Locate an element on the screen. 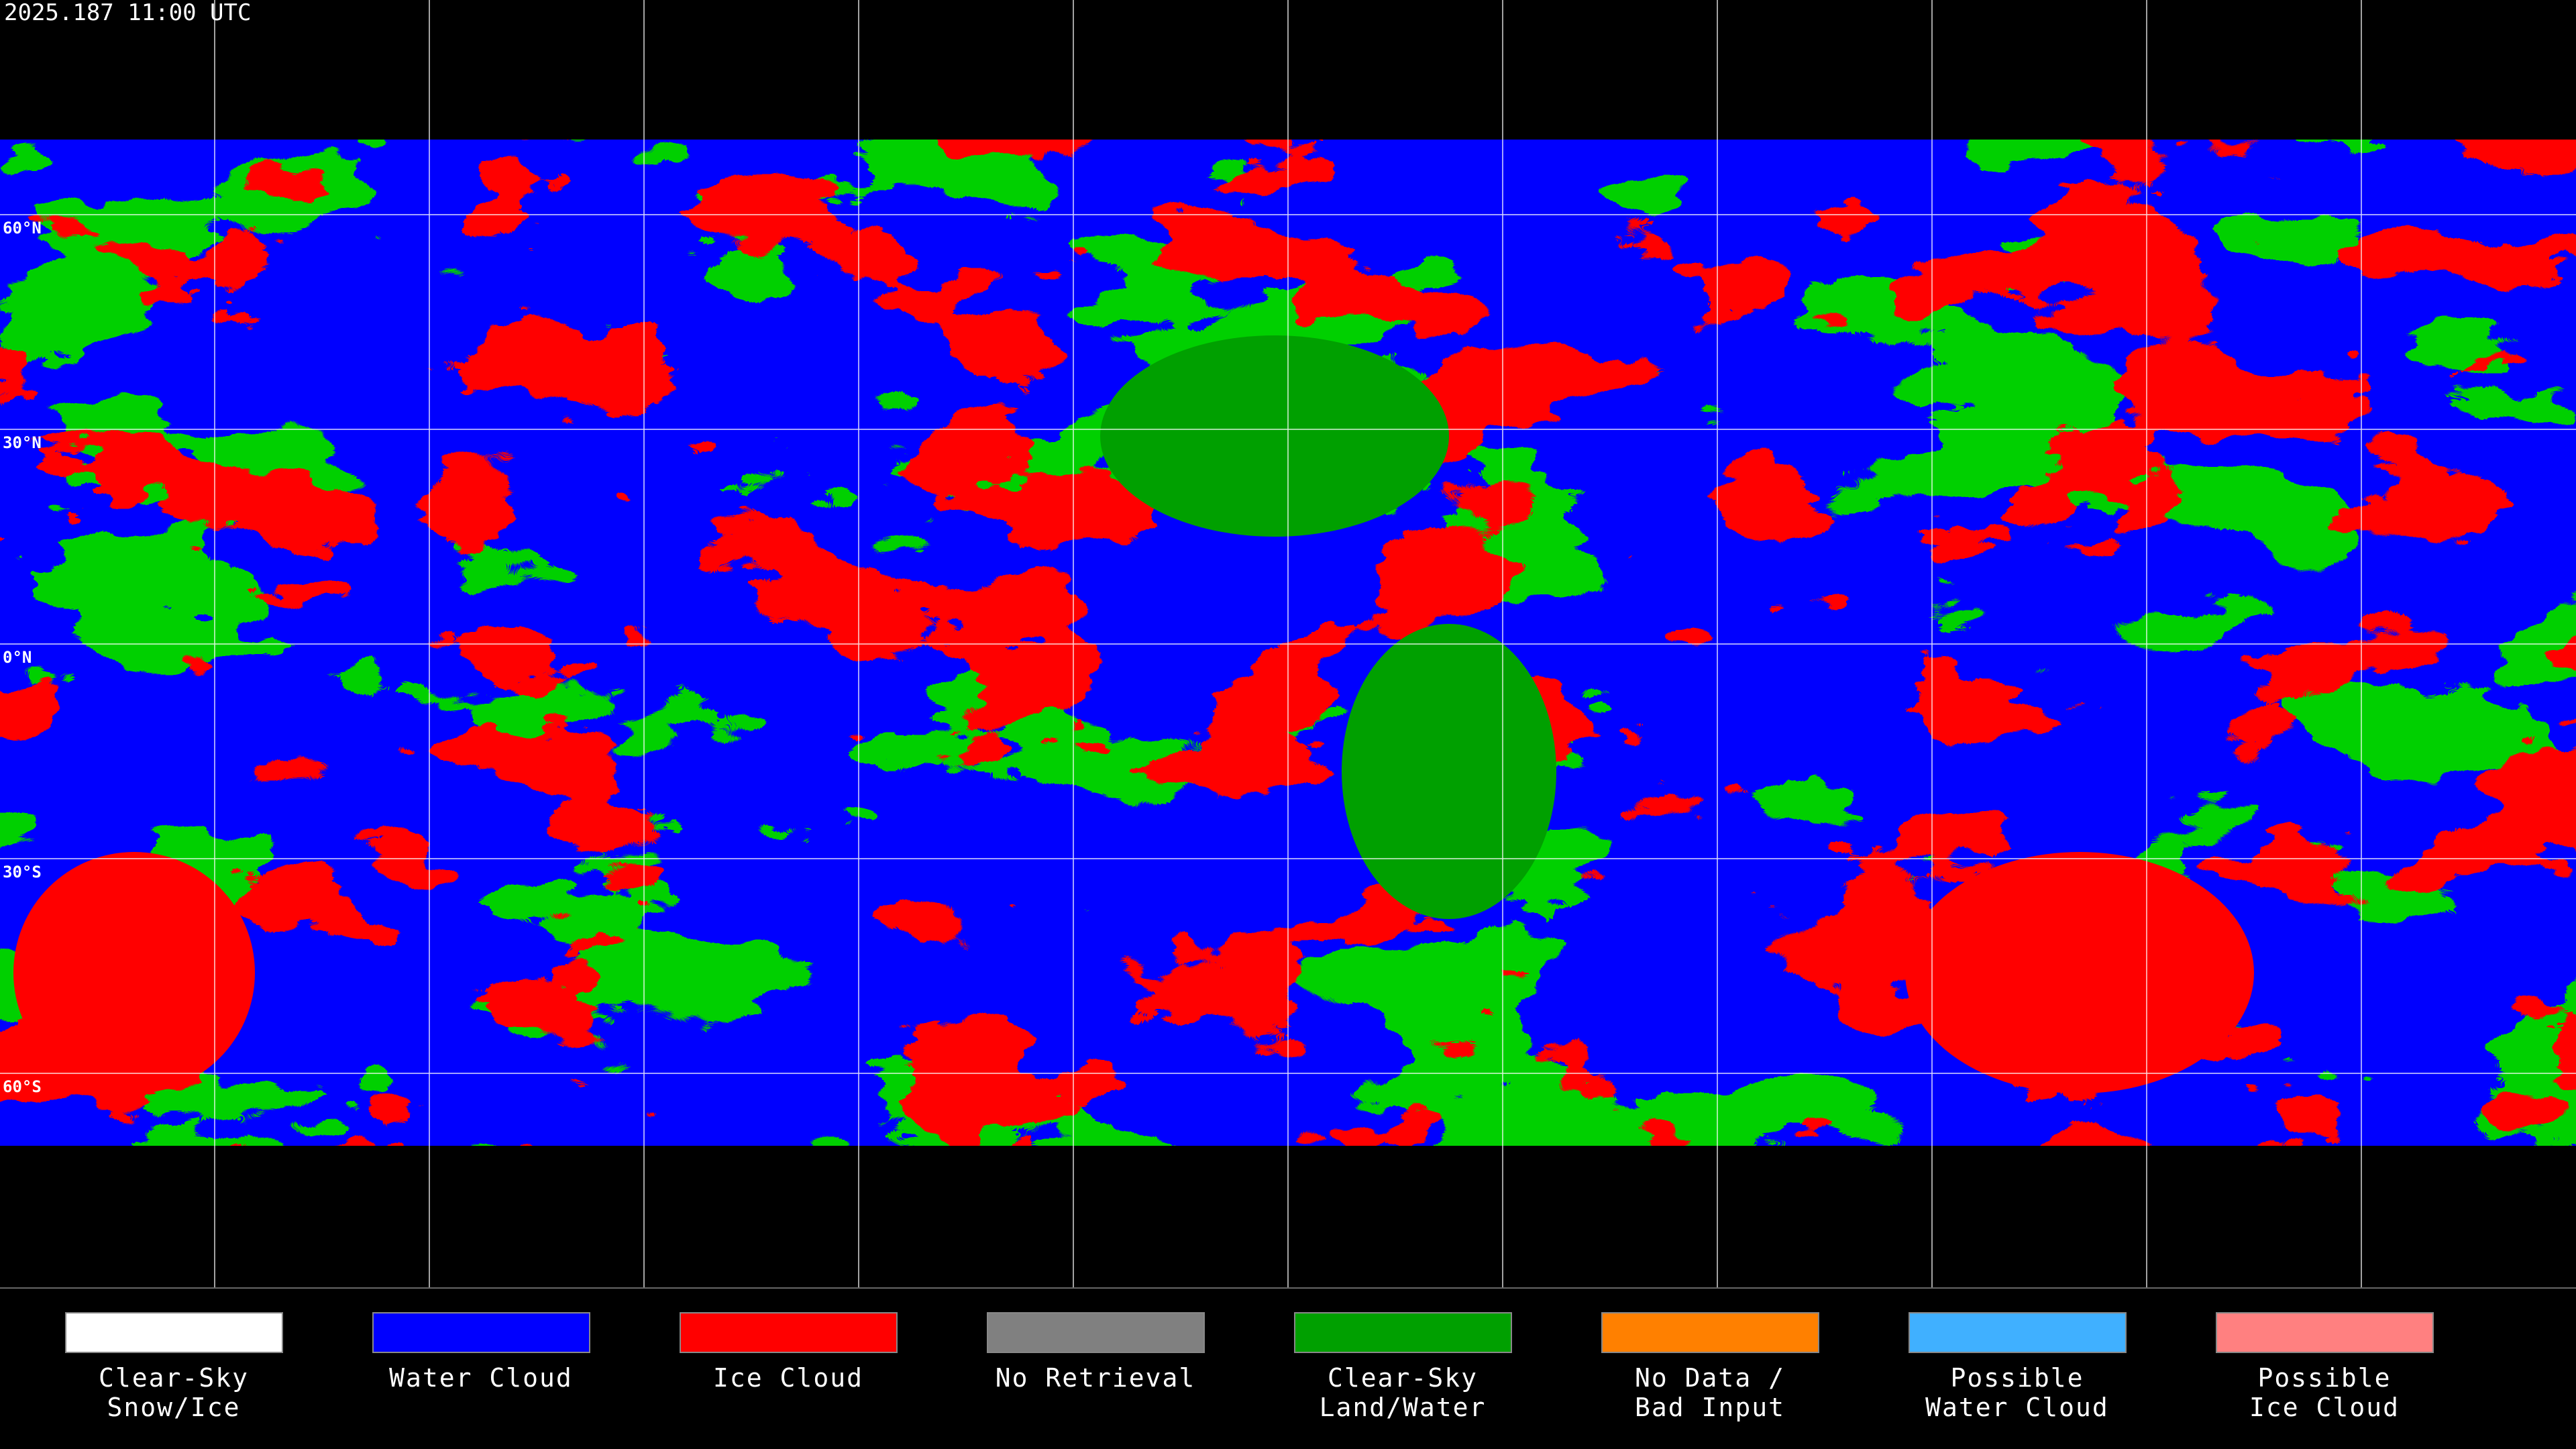 Image resolution: width=2576 pixels, height=1449 pixels. latitude-label: 0°N is located at coordinates (17, 657).